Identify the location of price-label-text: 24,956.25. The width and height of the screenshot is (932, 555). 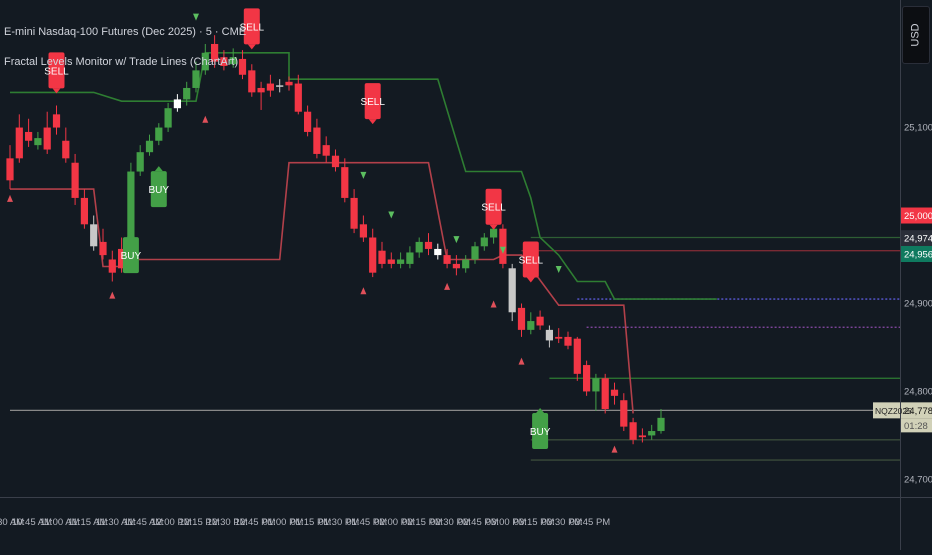
(918, 254).